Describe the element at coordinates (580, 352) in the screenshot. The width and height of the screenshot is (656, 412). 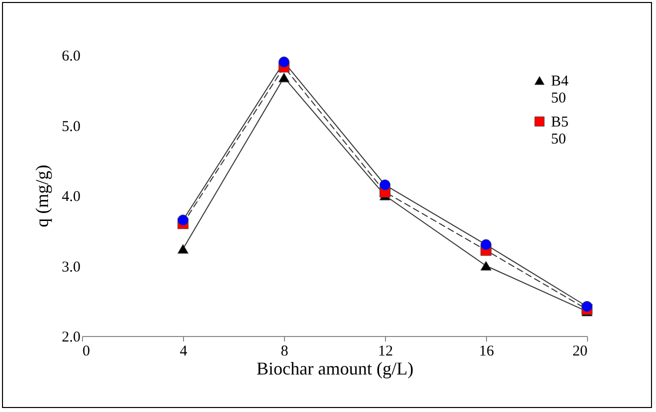
I see `x-tick-label: 20` at that location.